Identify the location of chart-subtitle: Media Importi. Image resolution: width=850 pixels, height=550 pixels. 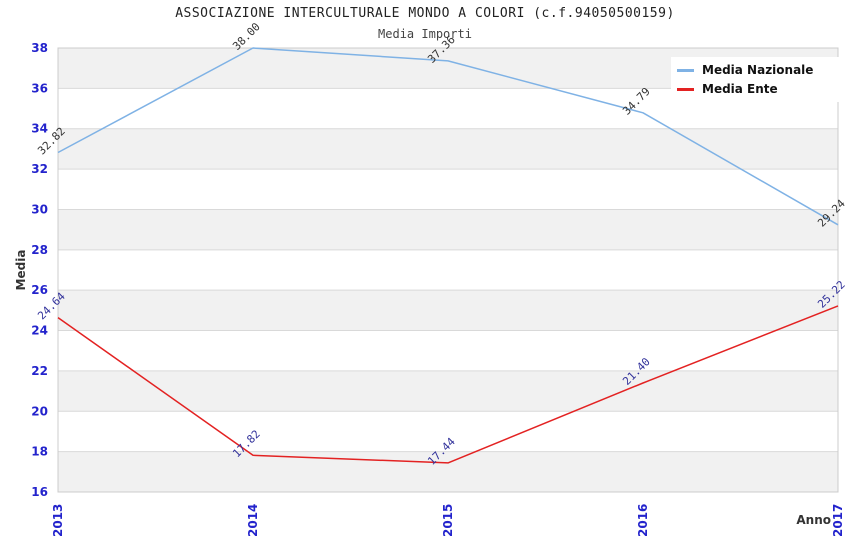
(425, 34).